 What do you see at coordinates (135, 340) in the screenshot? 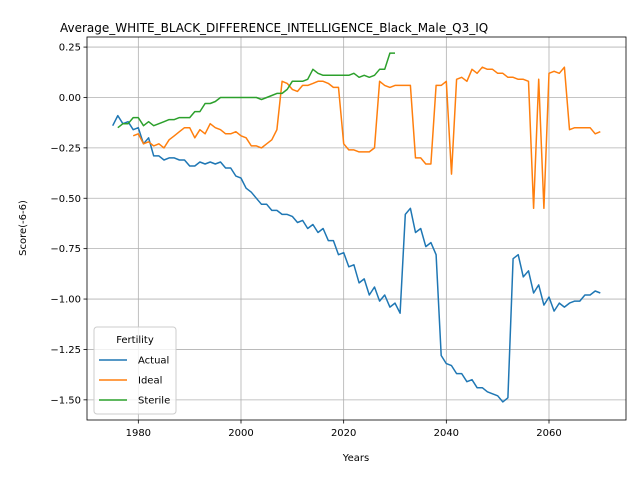
I see `legend-title: Fertility` at bounding box center [135, 340].